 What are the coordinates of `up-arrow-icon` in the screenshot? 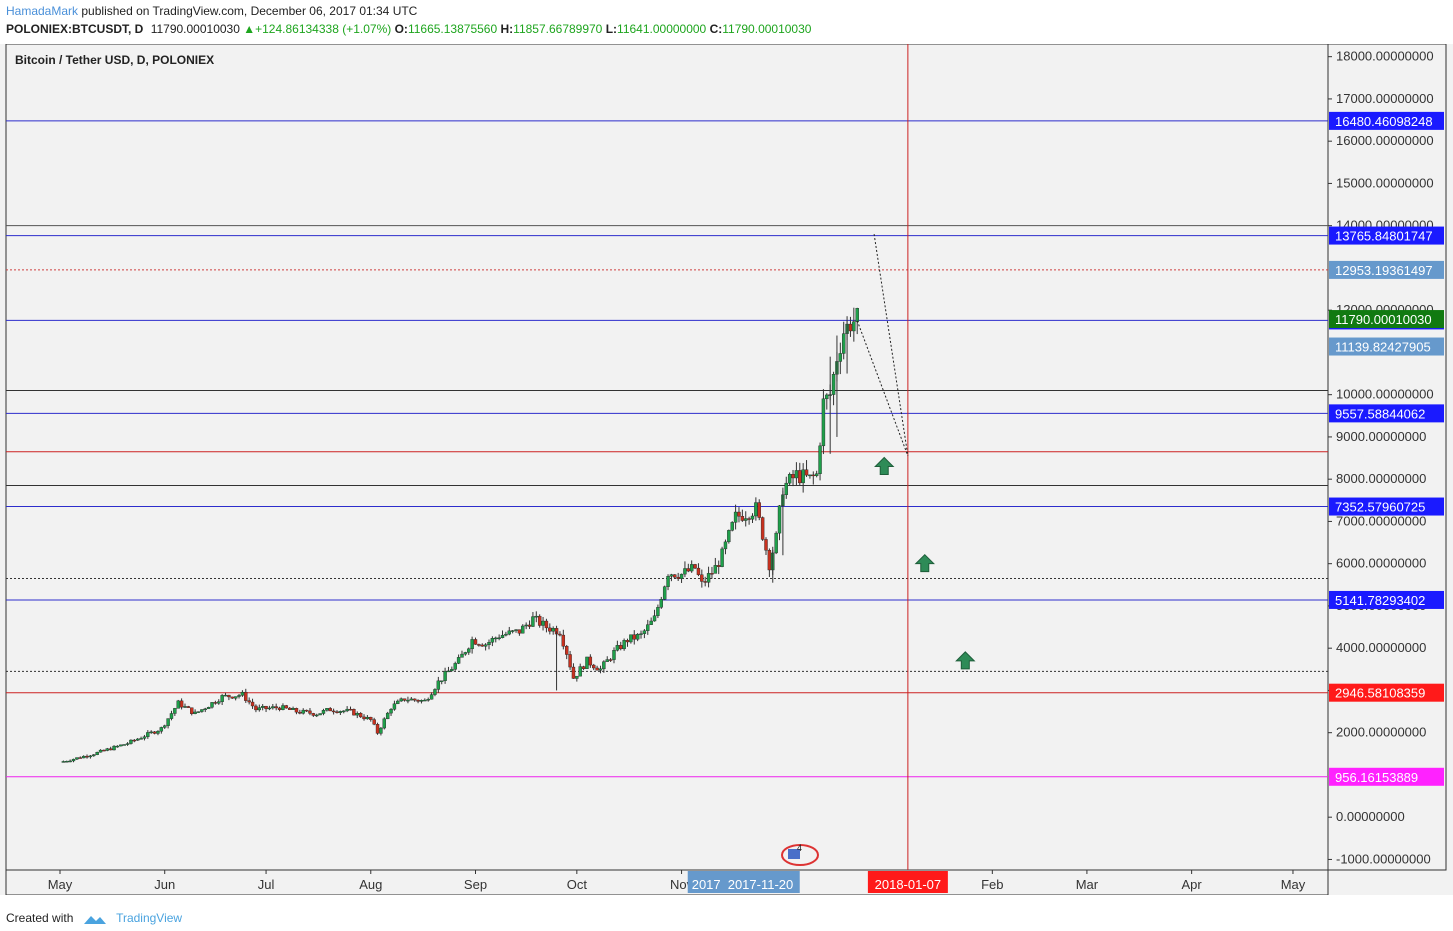 It's located at (924, 563).